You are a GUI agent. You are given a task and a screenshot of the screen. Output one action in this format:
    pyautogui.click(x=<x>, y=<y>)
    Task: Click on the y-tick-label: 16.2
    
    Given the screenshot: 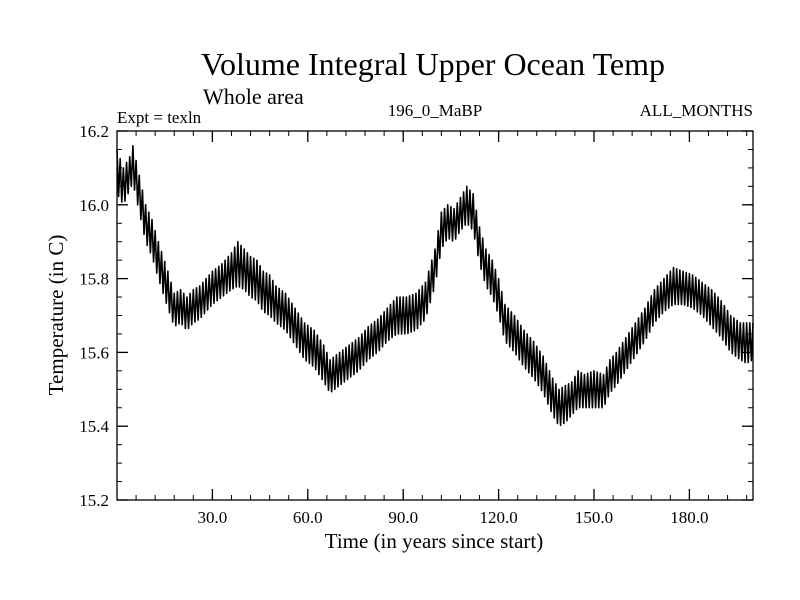 What is the action you would take?
    pyautogui.click(x=94, y=131)
    